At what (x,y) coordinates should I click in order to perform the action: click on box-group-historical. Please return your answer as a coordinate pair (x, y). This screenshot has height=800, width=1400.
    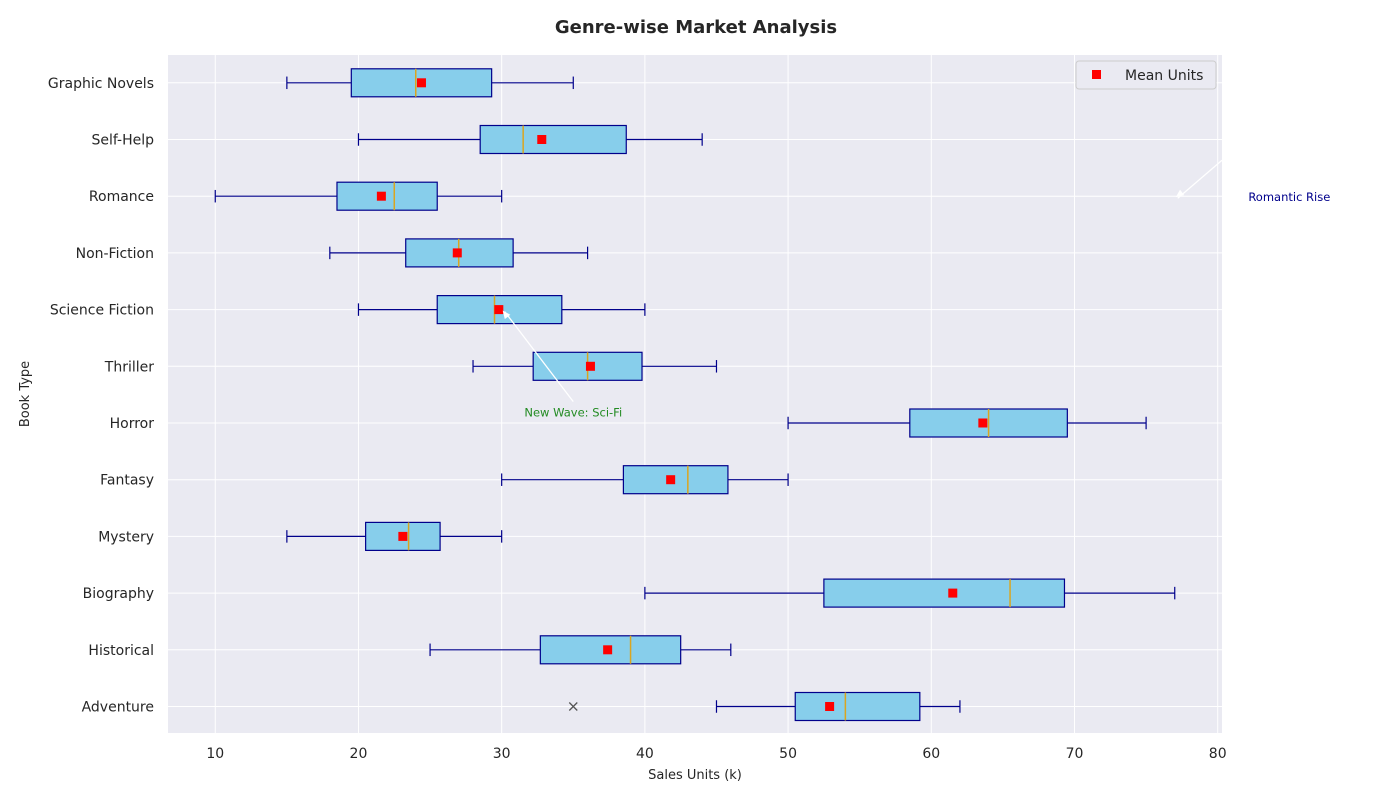
    Looking at the image, I should click on (580, 650).